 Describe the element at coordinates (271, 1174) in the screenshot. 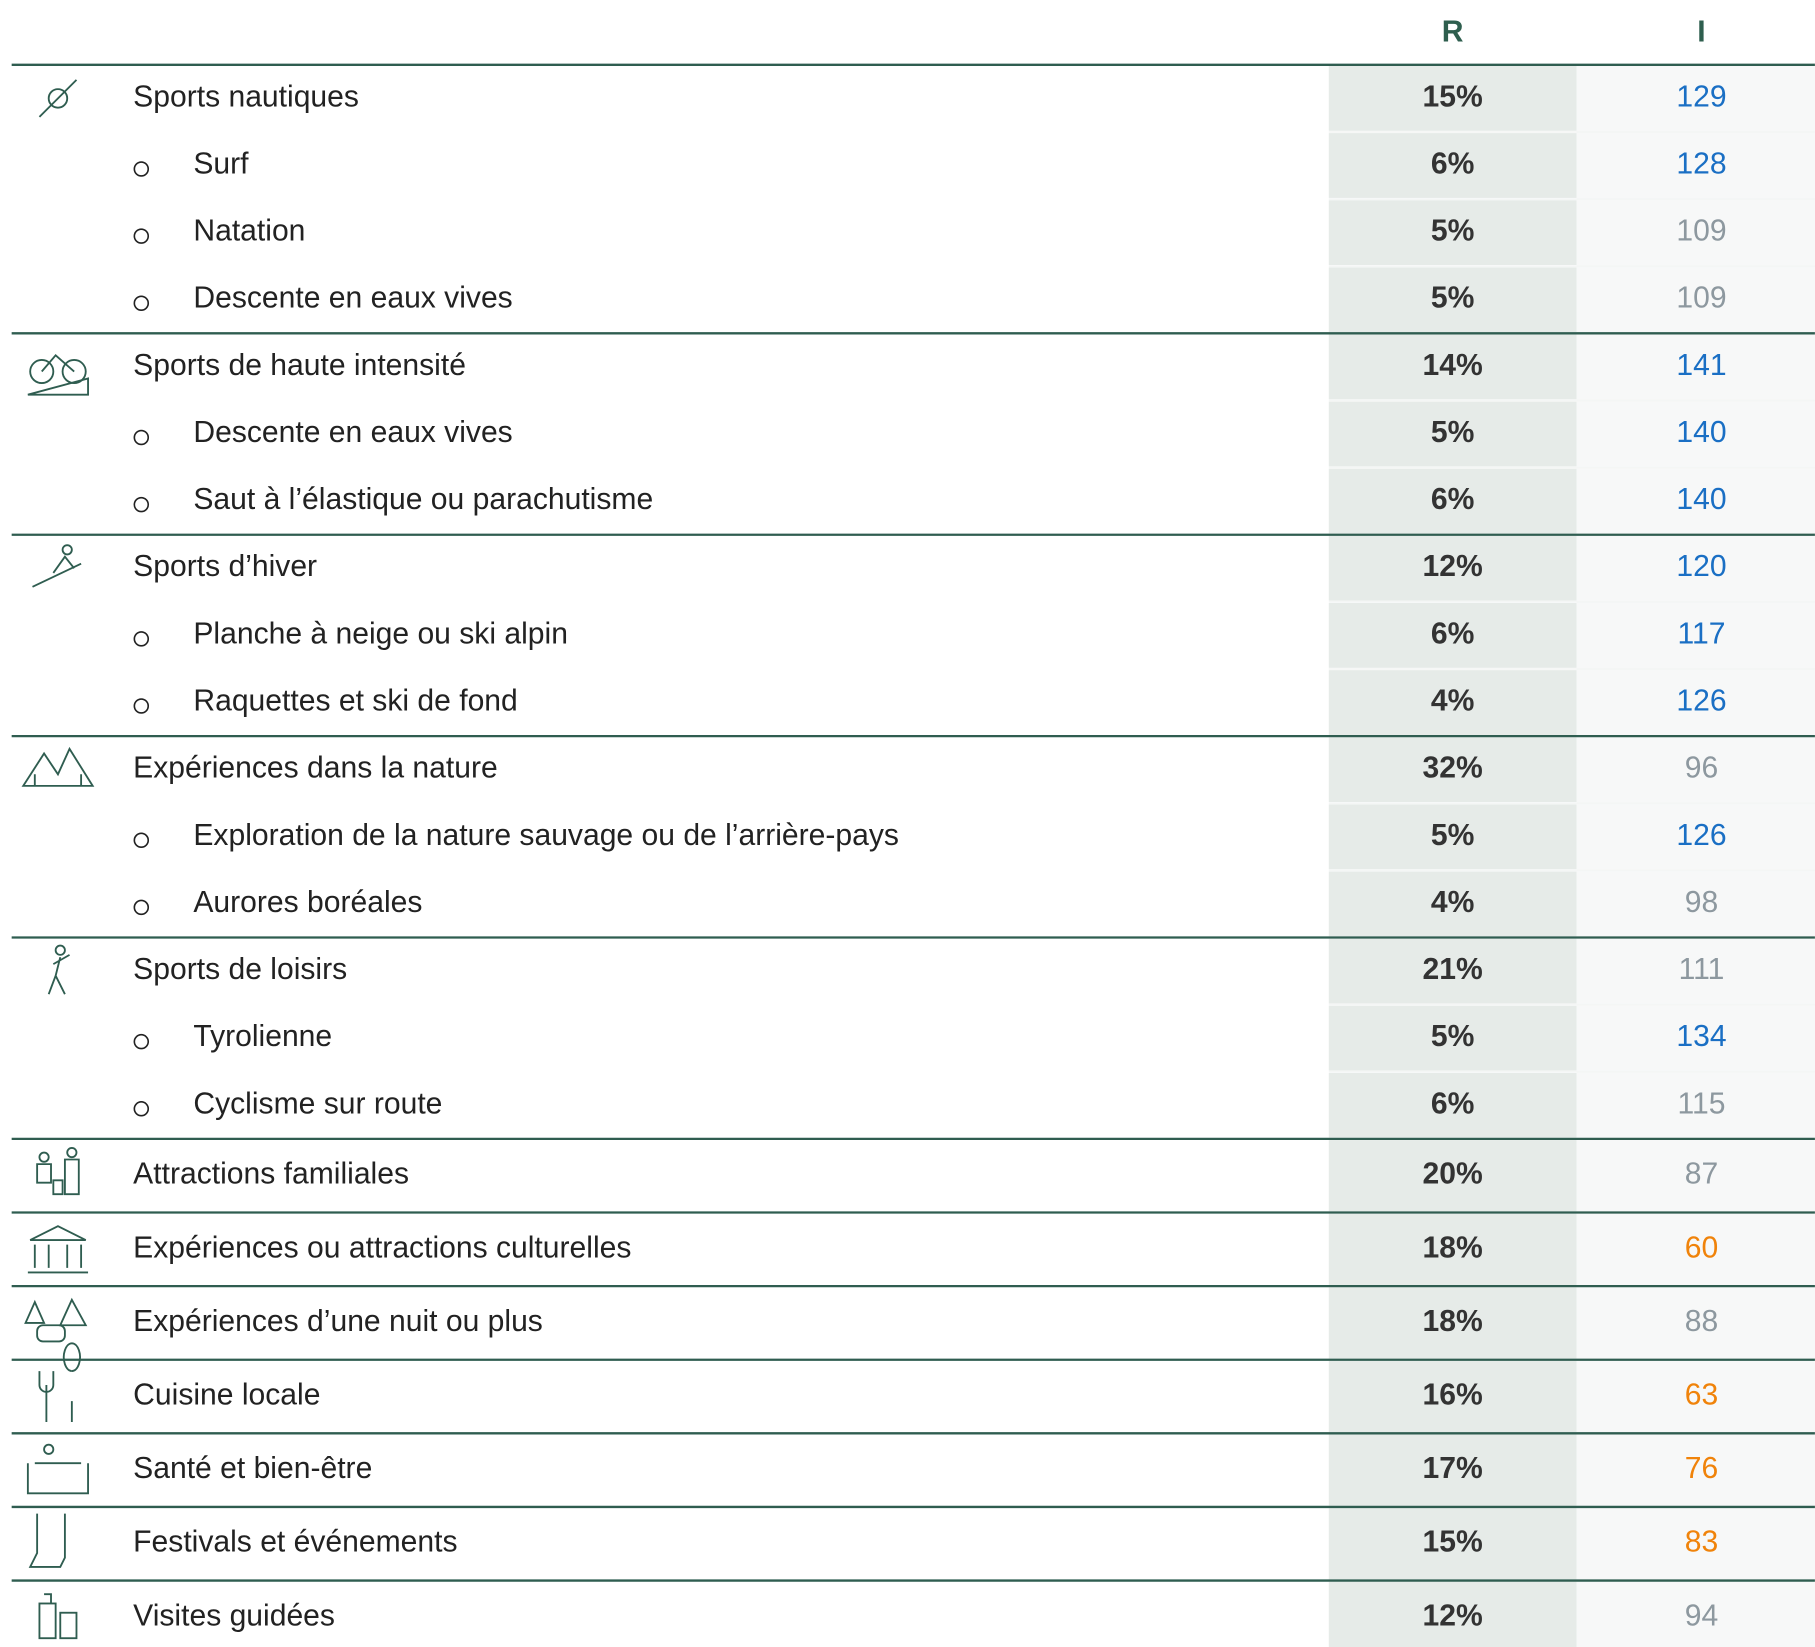

I see `category-label: Attractions familiales` at that location.